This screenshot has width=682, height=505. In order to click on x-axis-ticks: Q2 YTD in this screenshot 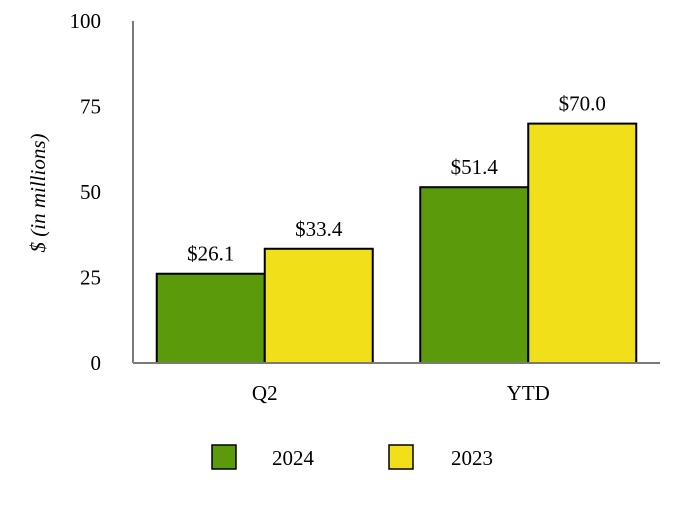, I will do `click(401, 393)`.